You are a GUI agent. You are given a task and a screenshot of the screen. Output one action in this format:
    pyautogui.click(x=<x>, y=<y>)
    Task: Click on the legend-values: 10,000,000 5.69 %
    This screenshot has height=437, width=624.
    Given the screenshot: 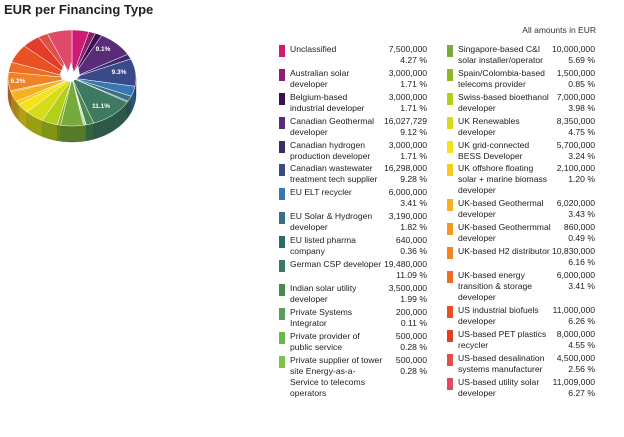 What is the action you would take?
    pyautogui.click(x=573, y=55)
    